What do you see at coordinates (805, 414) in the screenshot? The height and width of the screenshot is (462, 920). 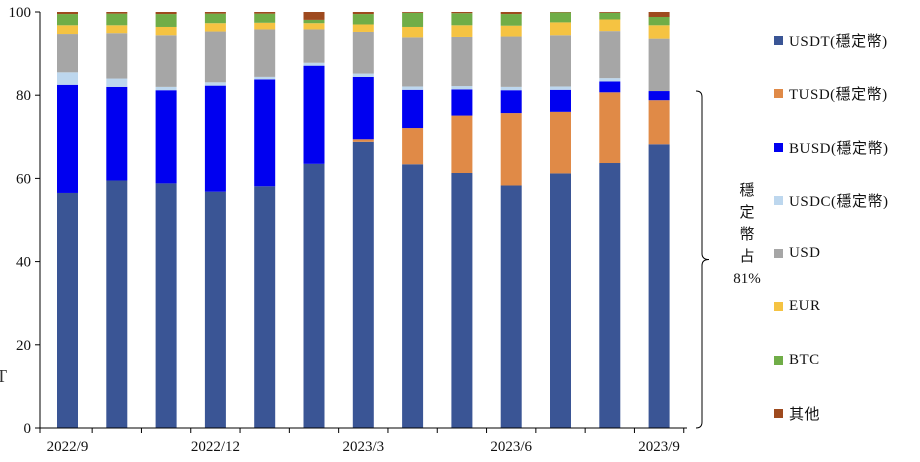 I see `legend-label: 其他` at bounding box center [805, 414].